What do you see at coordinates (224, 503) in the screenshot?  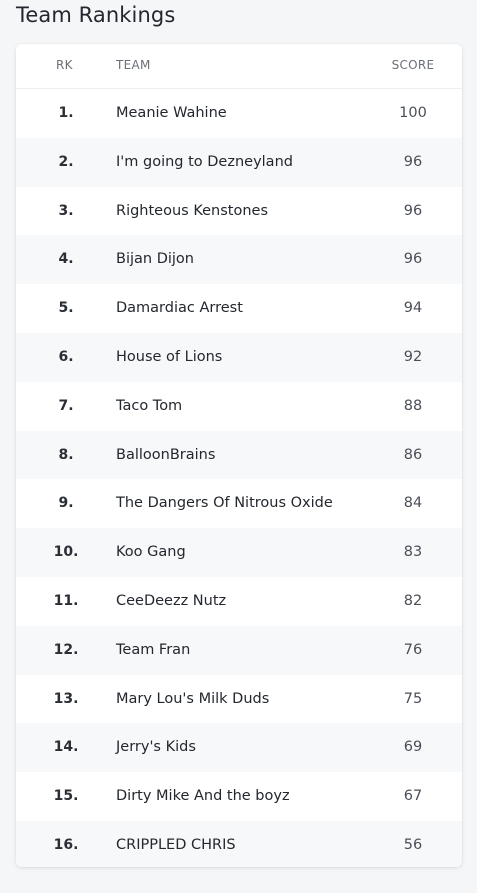 I see `team-name-cell: The Dangers Of Nitrous Oxide` at bounding box center [224, 503].